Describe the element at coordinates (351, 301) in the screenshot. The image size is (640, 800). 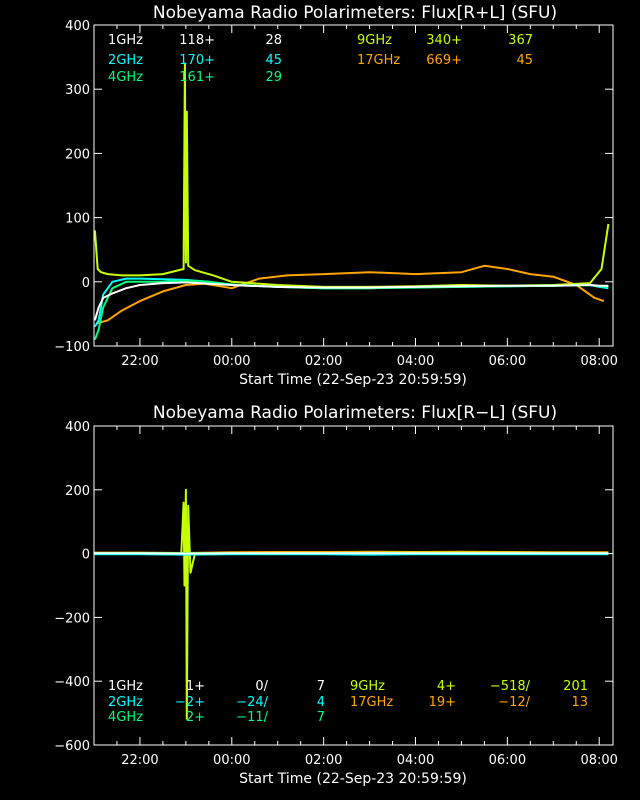
I see `series-line-1GHz` at that location.